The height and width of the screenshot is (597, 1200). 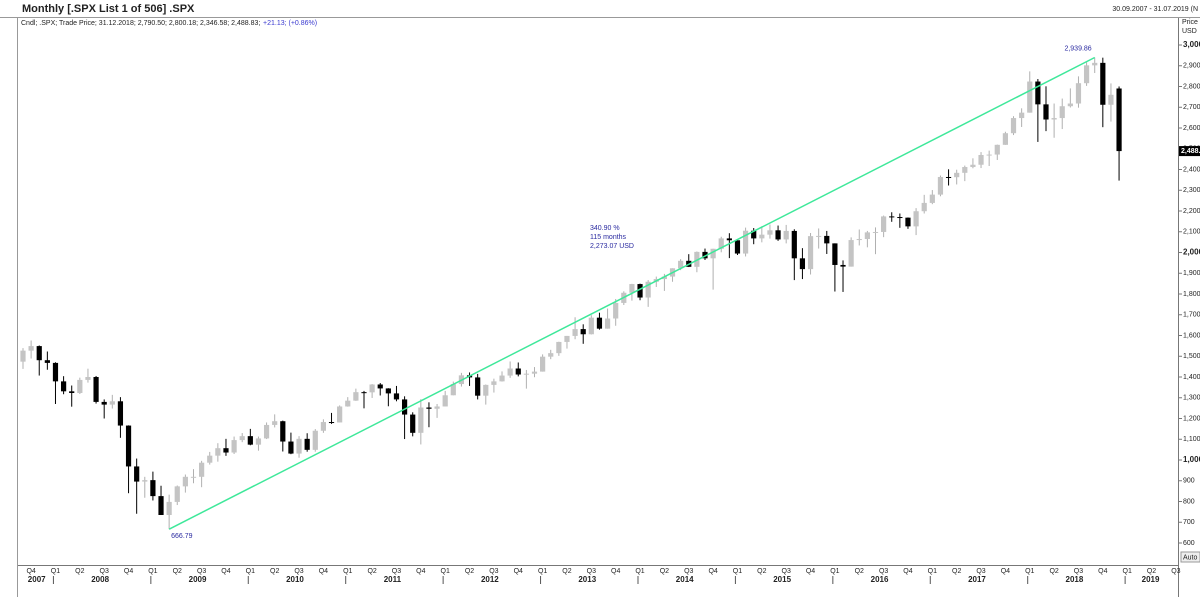 What do you see at coordinates (1191, 252) in the screenshot?
I see `y-tick-label: 2,000` at bounding box center [1191, 252].